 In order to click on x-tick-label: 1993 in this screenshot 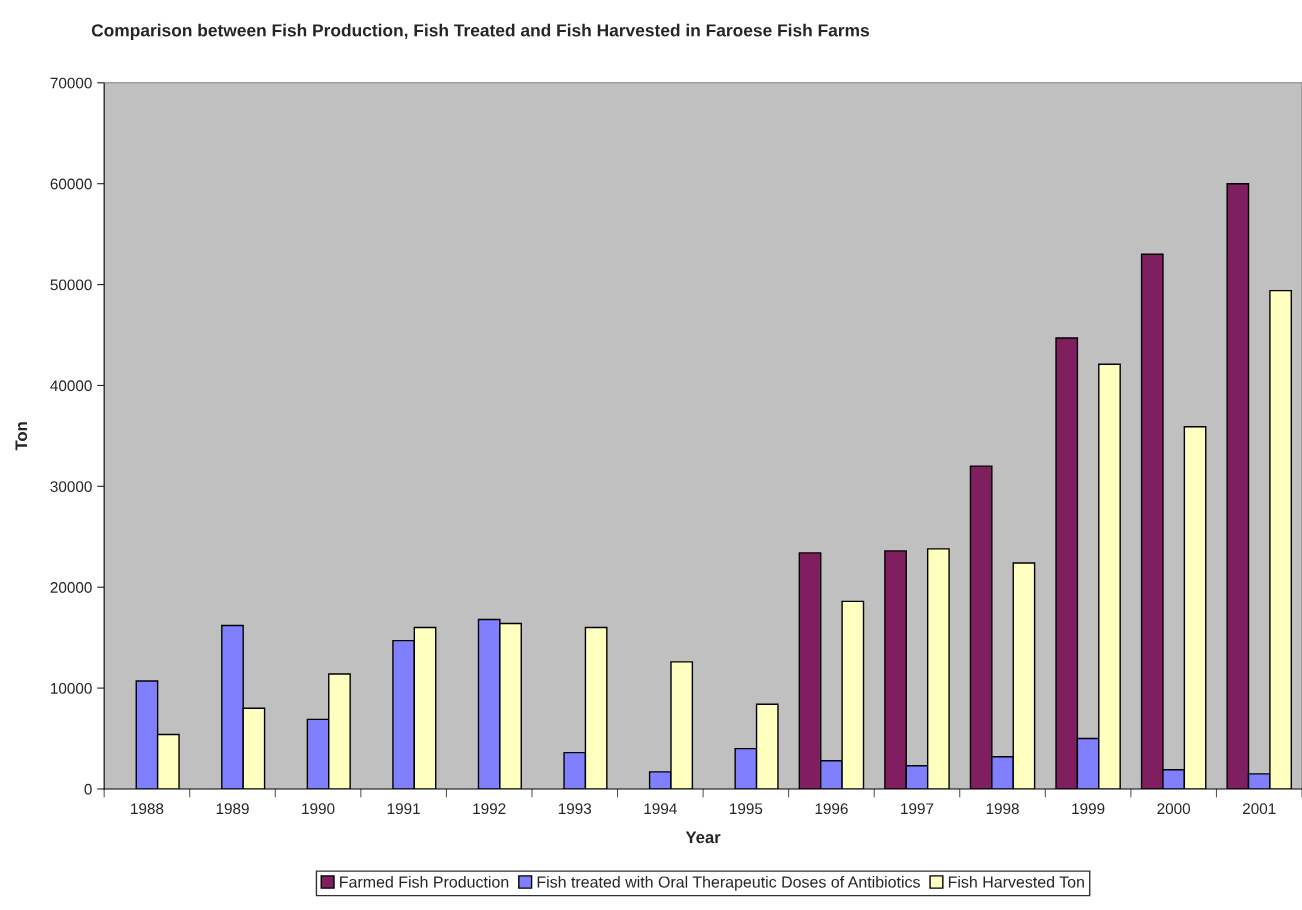, I will do `click(575, 809)`.